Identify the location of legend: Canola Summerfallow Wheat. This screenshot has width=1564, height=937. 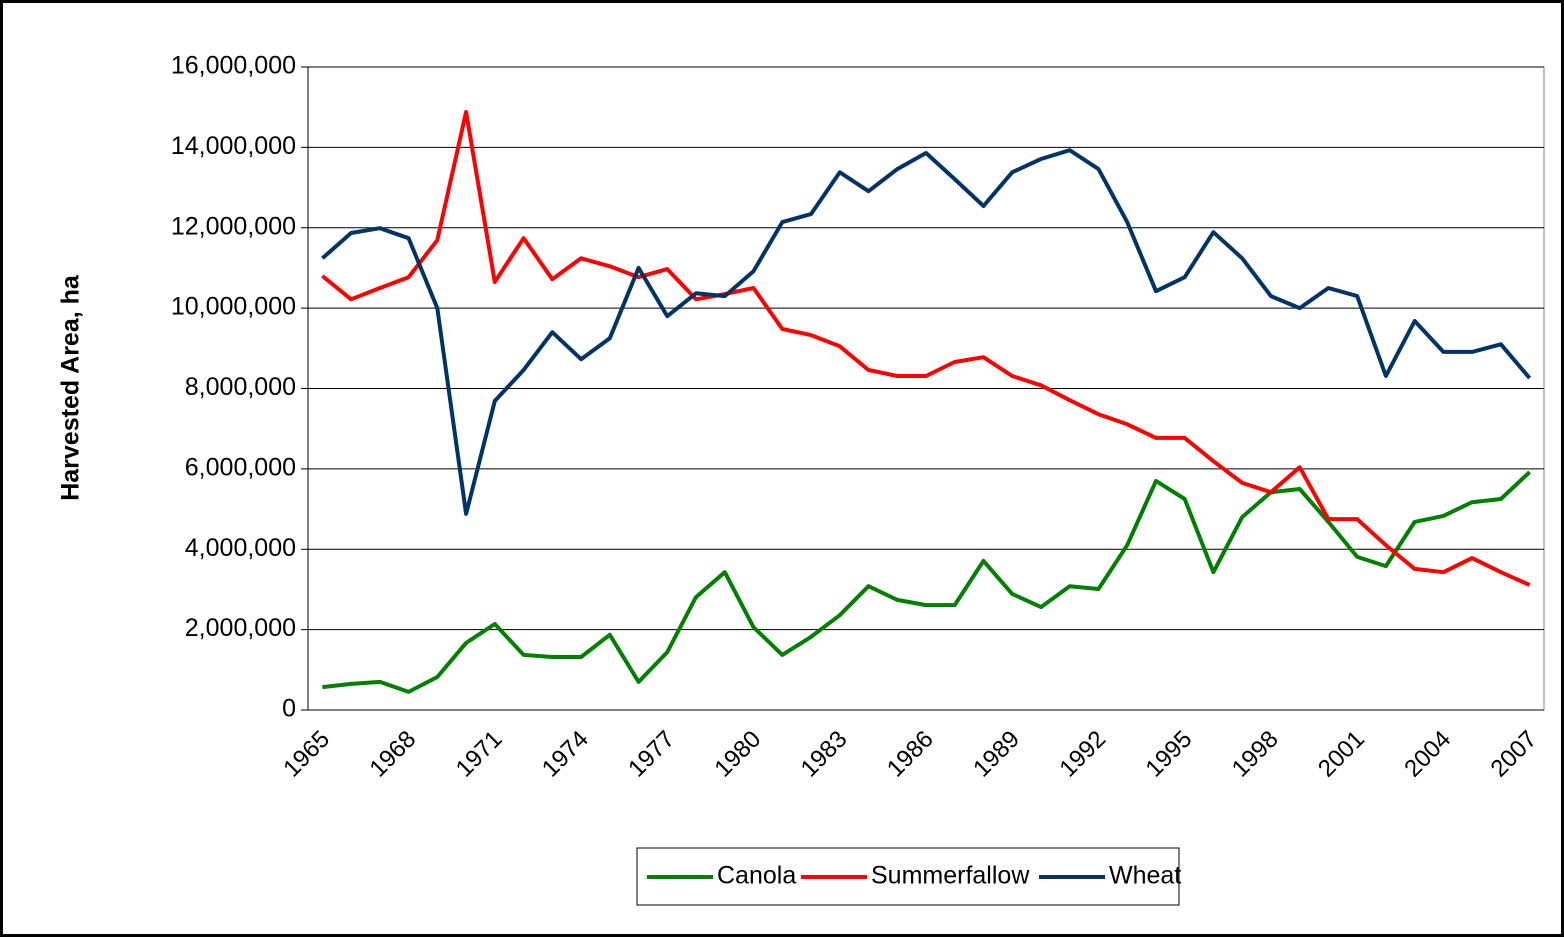
(908, 876).